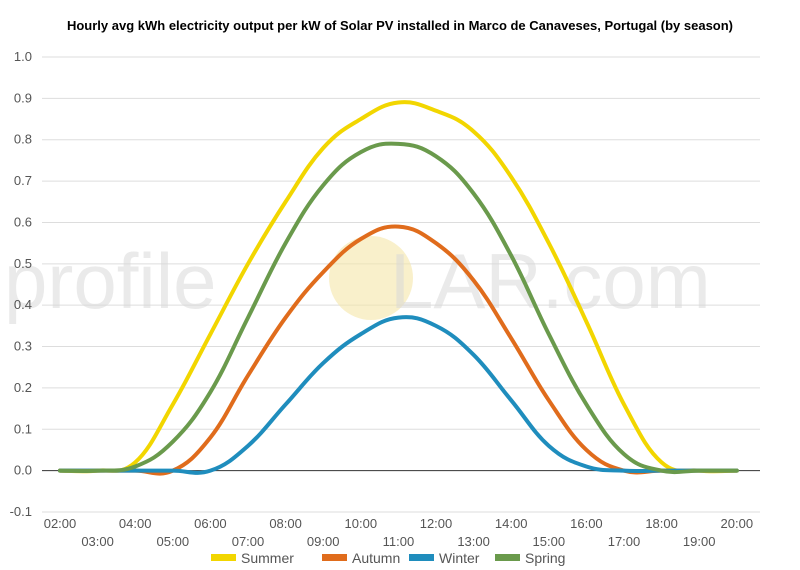 This screenshot has height=570, width=800. I want to click on x-tick-label: 20:00, so click(737, 523).